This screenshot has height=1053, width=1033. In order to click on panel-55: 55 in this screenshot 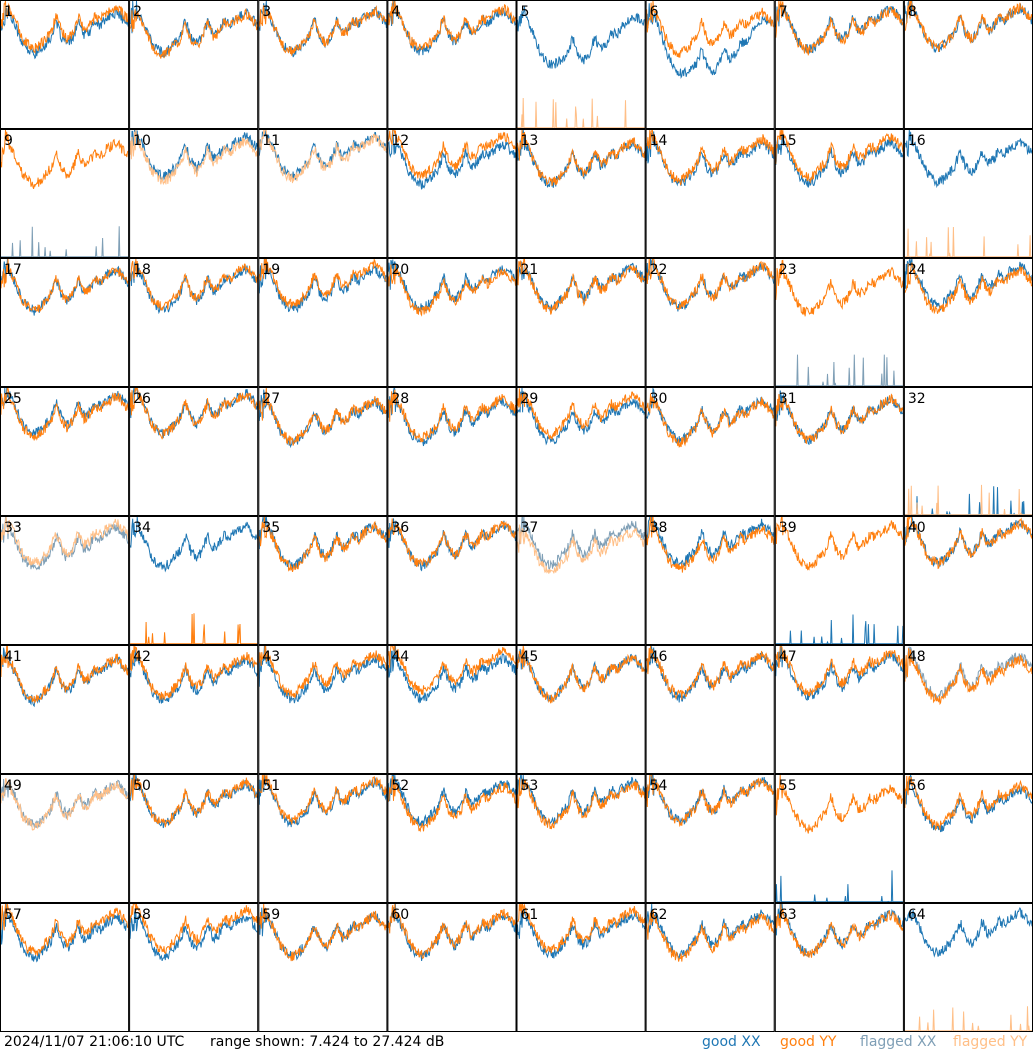, I will do `click(839, 838)`.